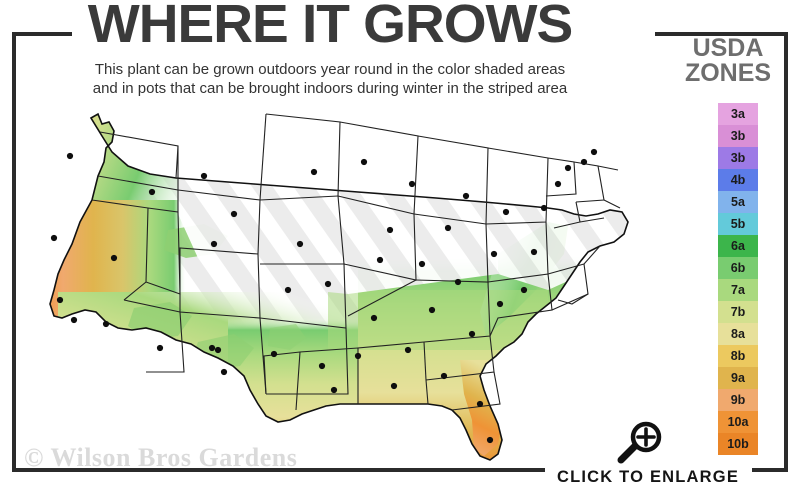 The width and height of the screenshot is (800, 500). I want to click on legend-swatch-8b-11: 8b, so click(738, 356).